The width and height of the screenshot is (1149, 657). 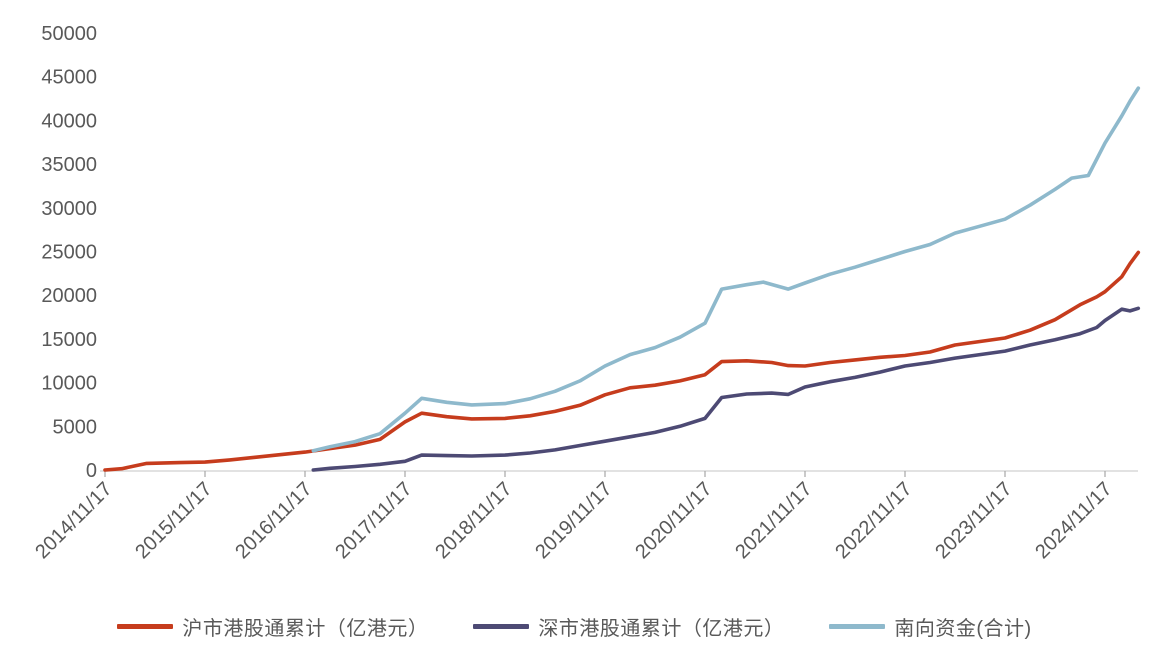 I want to click on legend-item-shen: 深市港股通累计（亿港元）, so click(x=628, y=626).